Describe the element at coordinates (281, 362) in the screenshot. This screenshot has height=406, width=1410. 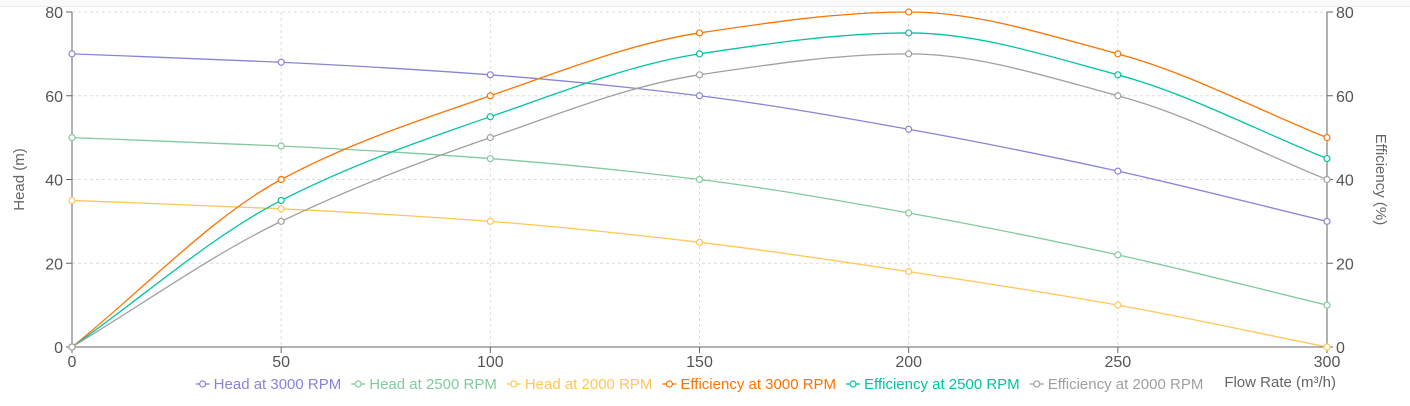
I see `x-tick-label: 50` at that location.